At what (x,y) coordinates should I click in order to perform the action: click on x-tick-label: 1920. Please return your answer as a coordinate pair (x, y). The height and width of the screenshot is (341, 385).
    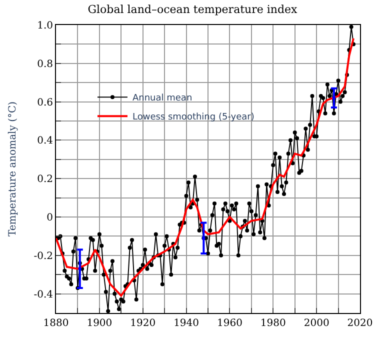
    Looking at the image, I should click on (143, 323).